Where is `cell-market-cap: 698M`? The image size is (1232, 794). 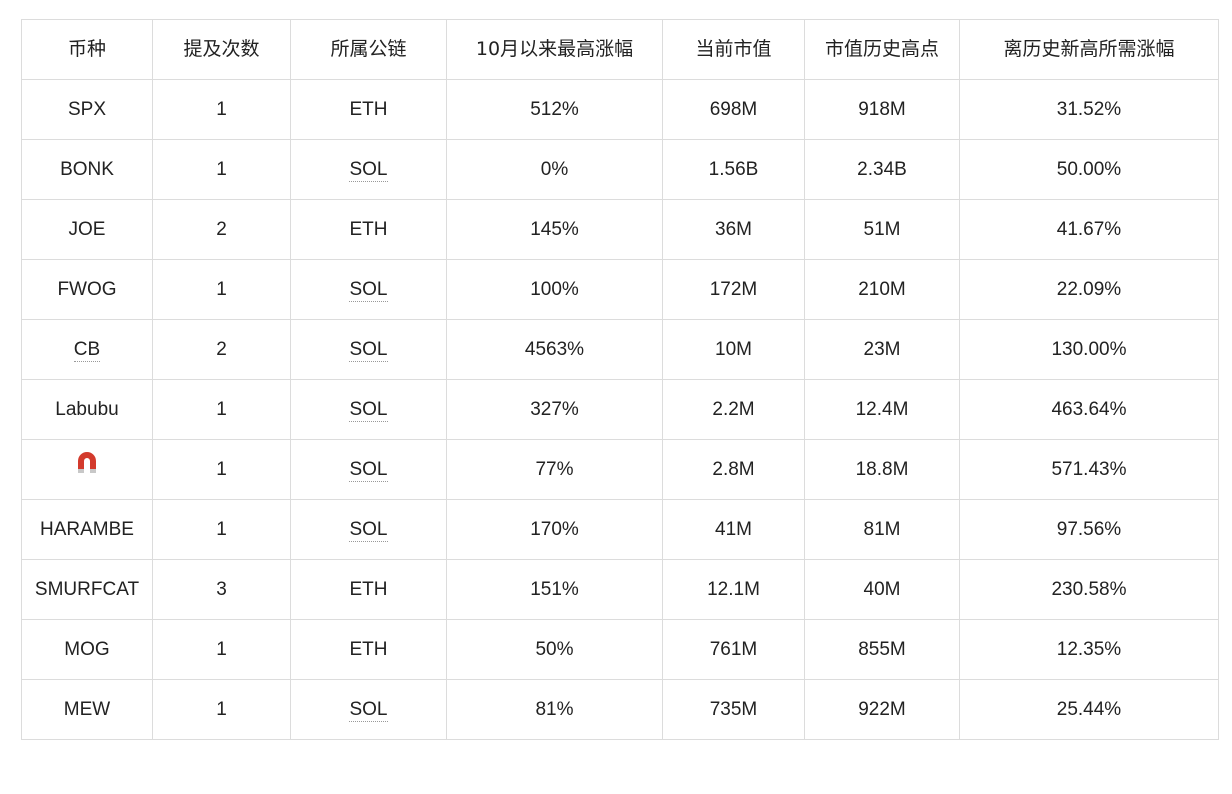 cell-market-cap: 698M is located at coordinates (733, 109).